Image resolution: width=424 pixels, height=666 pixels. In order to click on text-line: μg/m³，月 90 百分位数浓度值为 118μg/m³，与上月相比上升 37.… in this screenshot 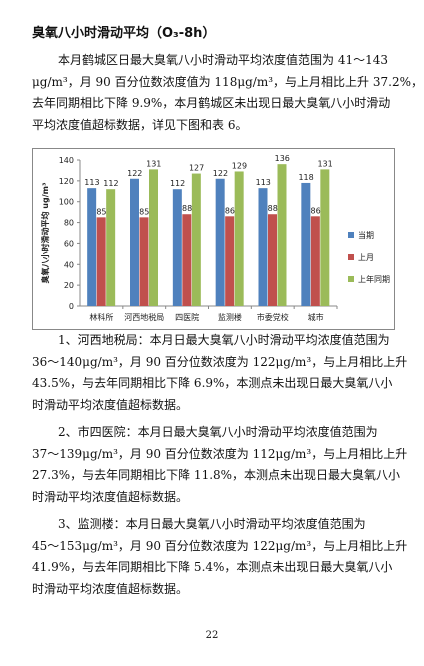, I will do `click(227, 81)`.